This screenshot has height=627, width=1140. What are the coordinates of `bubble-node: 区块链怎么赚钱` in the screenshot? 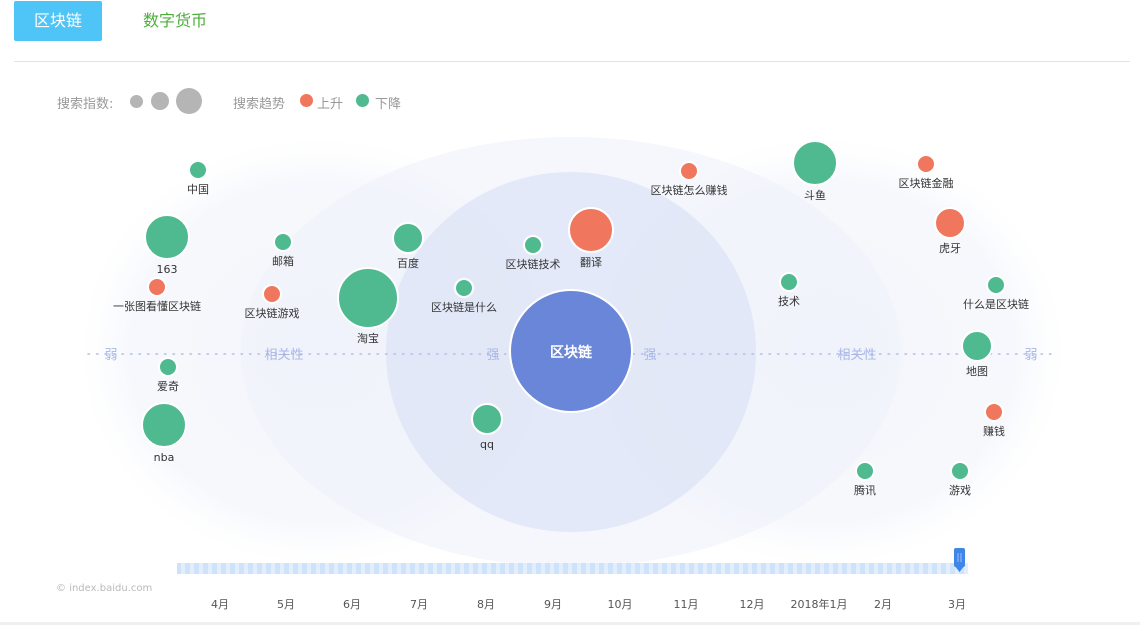 It's located at (689, 179).